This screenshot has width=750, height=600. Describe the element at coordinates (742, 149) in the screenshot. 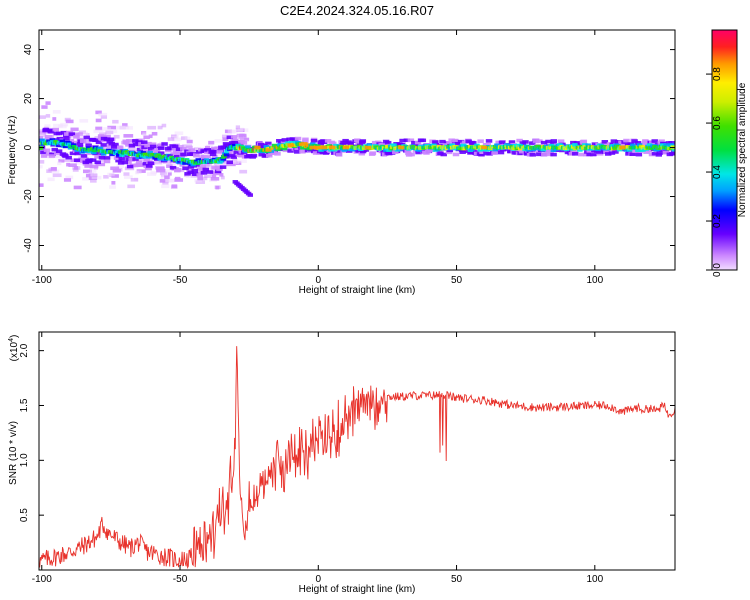

I see `colorbar-label: Normalized spectral amplitude` at that location.